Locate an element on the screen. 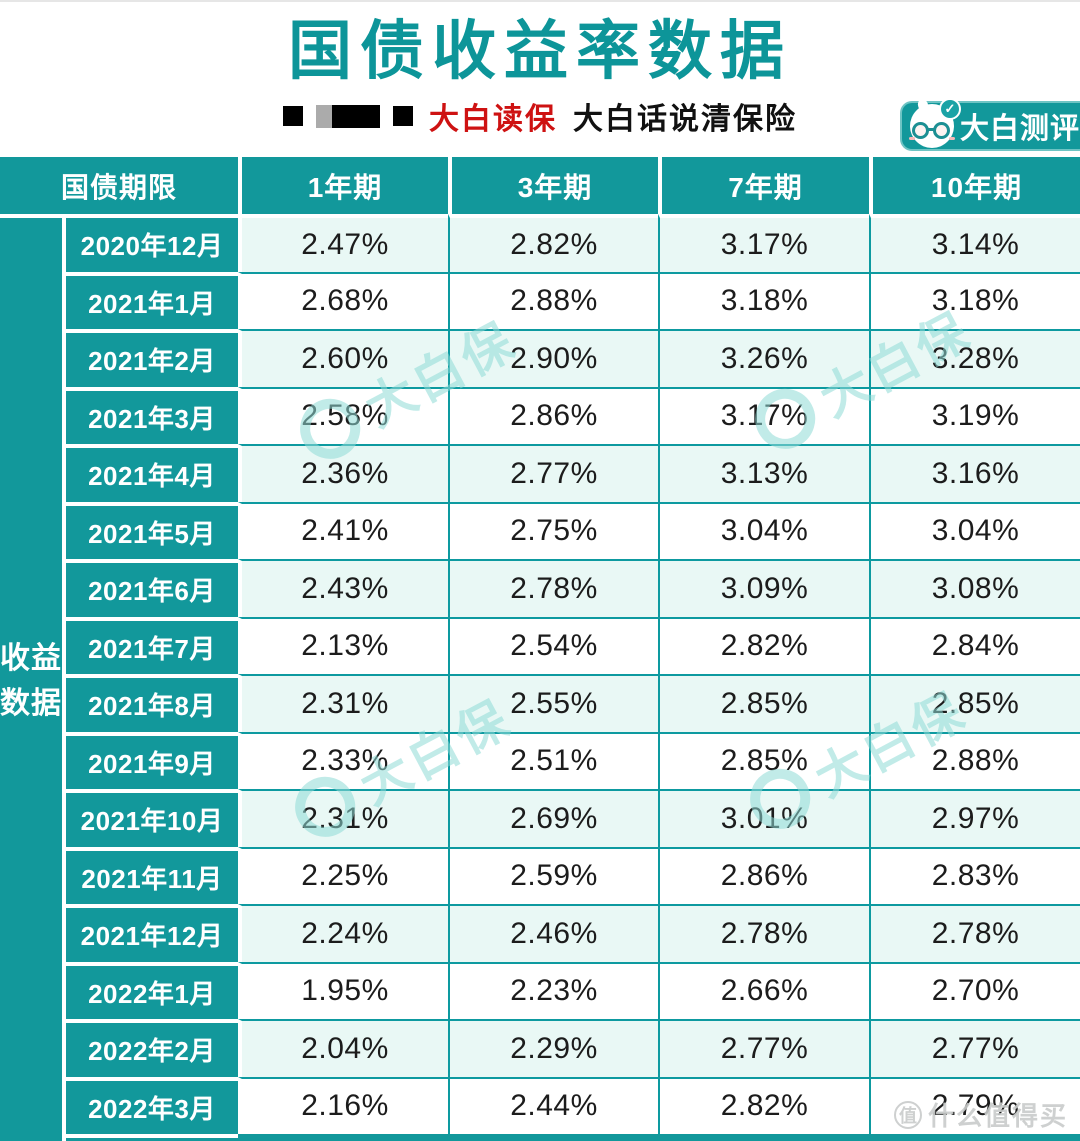 The width and height of the screenshot is (1080, 1141). redacted-text is located at coordinates (348, 116).